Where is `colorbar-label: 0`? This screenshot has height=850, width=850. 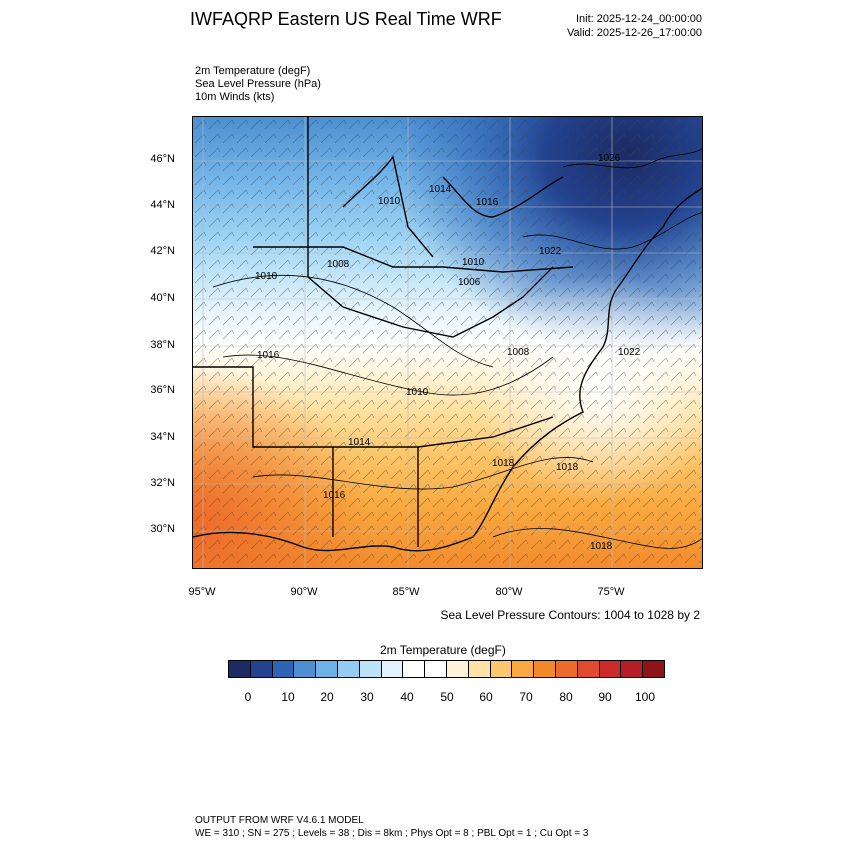 colorbar-label: 0 is located at coordinates (248, 697).